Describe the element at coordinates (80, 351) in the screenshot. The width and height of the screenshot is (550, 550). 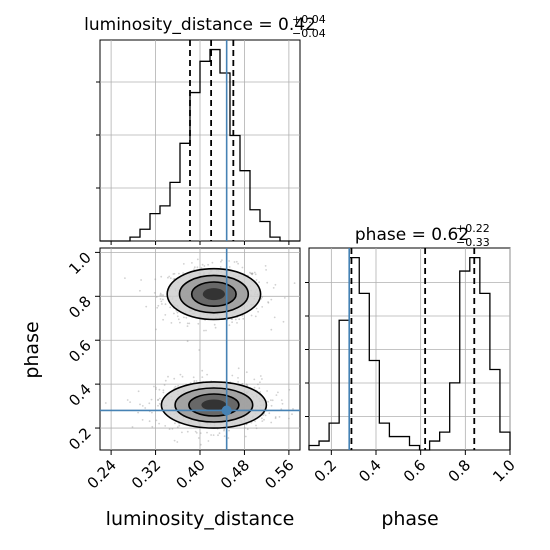
I see `y-tick-label: 0.6` at that location.